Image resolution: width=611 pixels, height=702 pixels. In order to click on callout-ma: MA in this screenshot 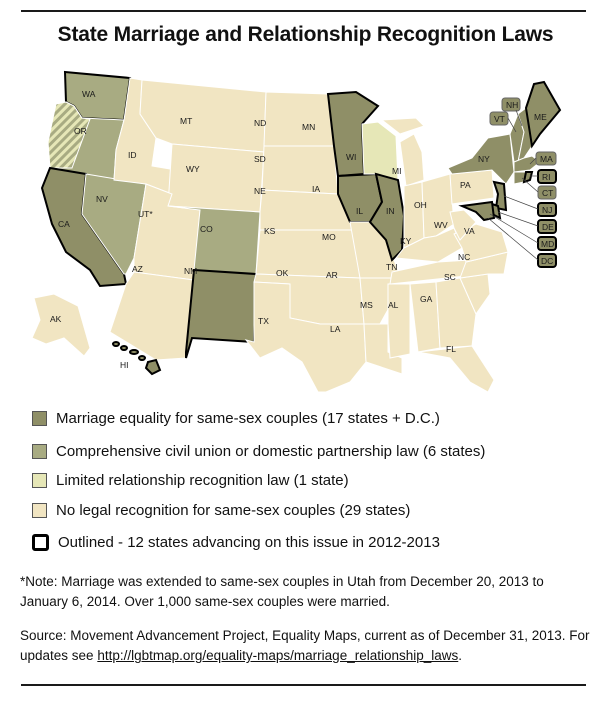, I will do `click(546, 158)`.